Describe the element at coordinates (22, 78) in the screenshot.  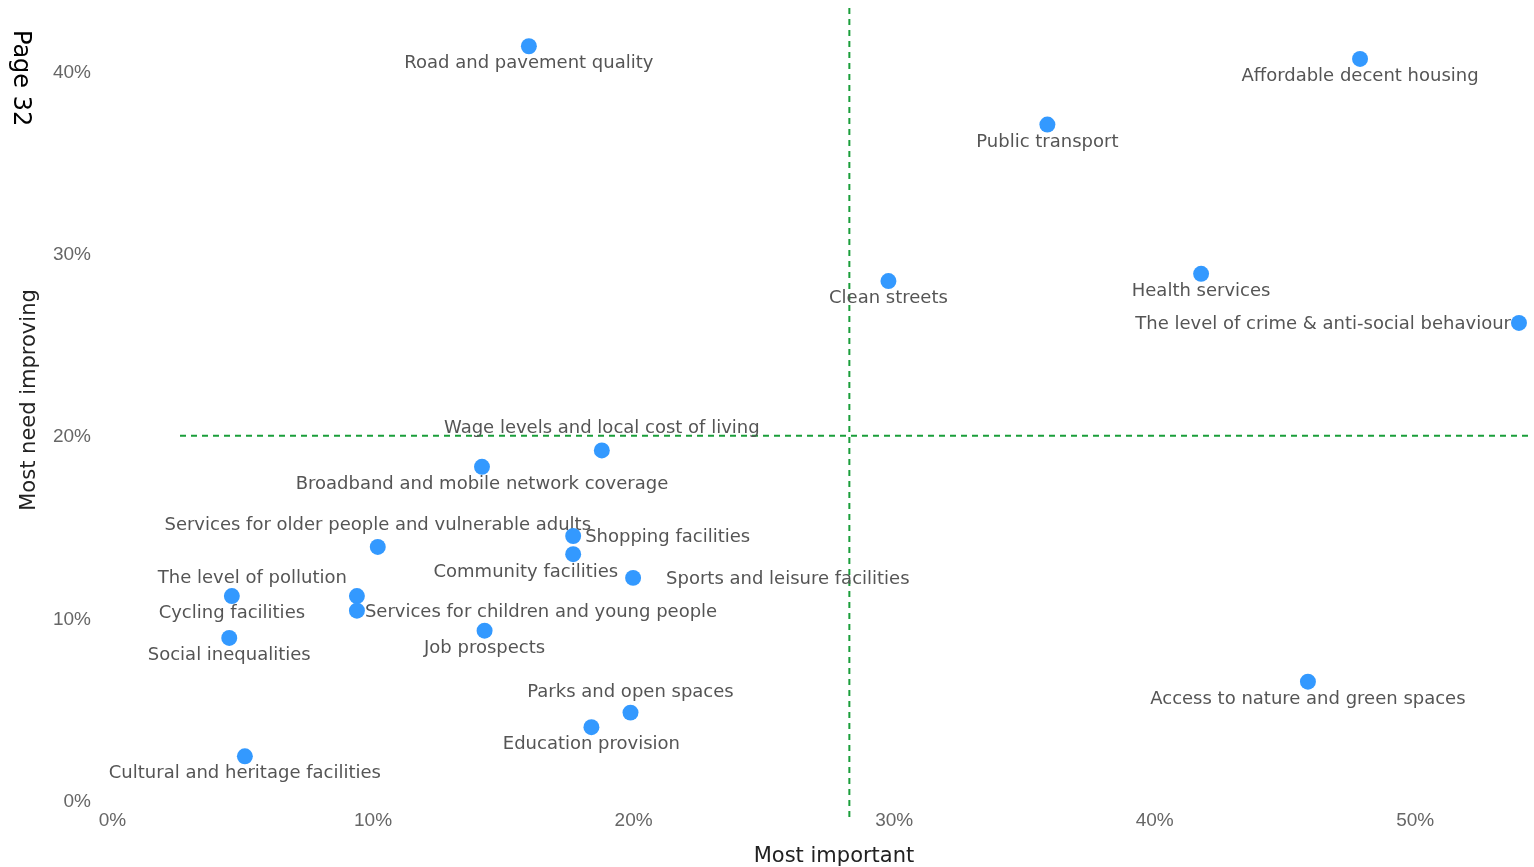
I see `text: Page 32` at that location.